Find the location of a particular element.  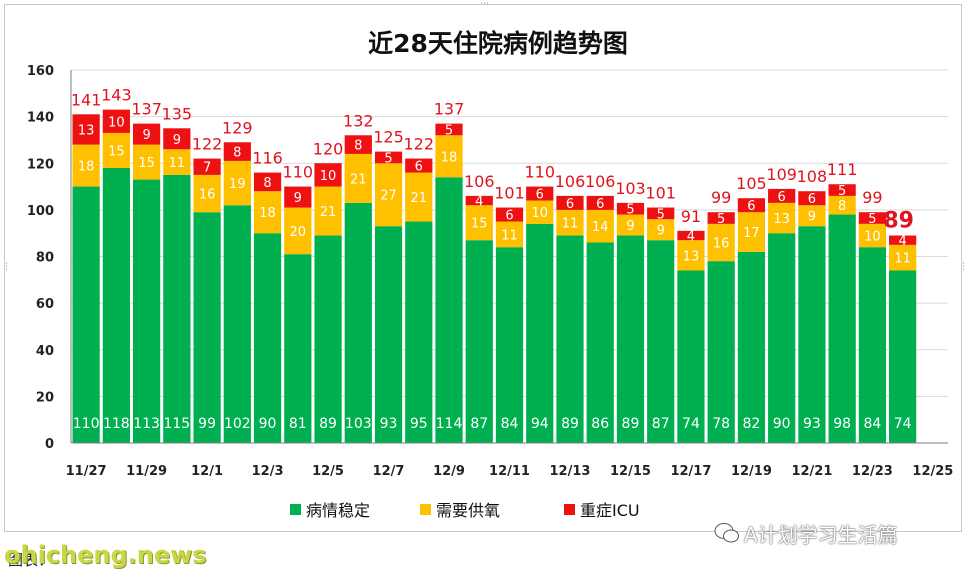

legend-label: 需要供氧 is located at coordinates (468, 510).